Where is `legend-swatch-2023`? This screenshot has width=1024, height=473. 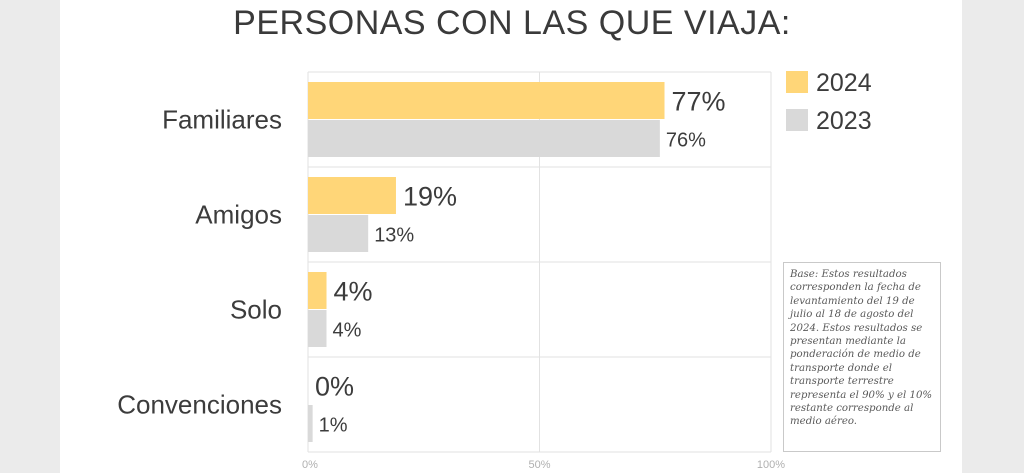
legend-swatch-2023 is located at coordinates (797, 120).